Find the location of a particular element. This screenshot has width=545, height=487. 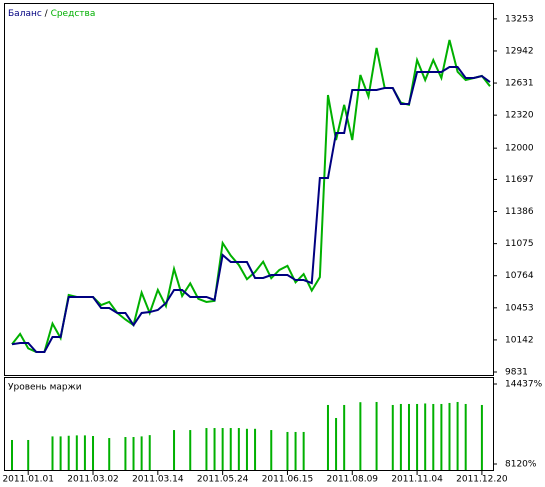

y-tick-label: 12320 is located at coordinates (519, 116).